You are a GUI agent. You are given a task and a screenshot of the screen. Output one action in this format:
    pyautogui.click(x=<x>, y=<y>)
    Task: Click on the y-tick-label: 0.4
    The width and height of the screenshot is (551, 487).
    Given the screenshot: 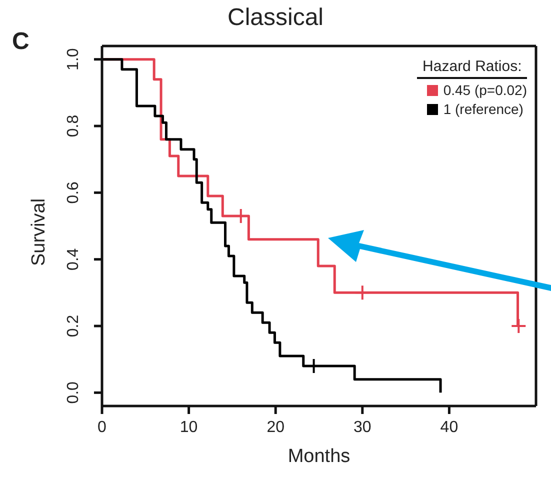 What is the action you would take?
    pyautogui.click(x=73, y=259)
    